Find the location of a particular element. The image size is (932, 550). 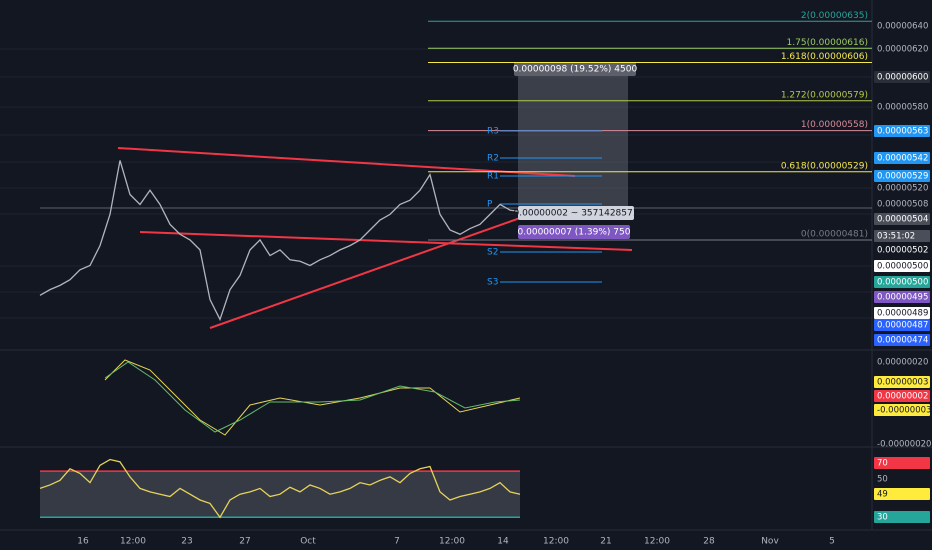

macd-lines is located at coordinates (312, 397).